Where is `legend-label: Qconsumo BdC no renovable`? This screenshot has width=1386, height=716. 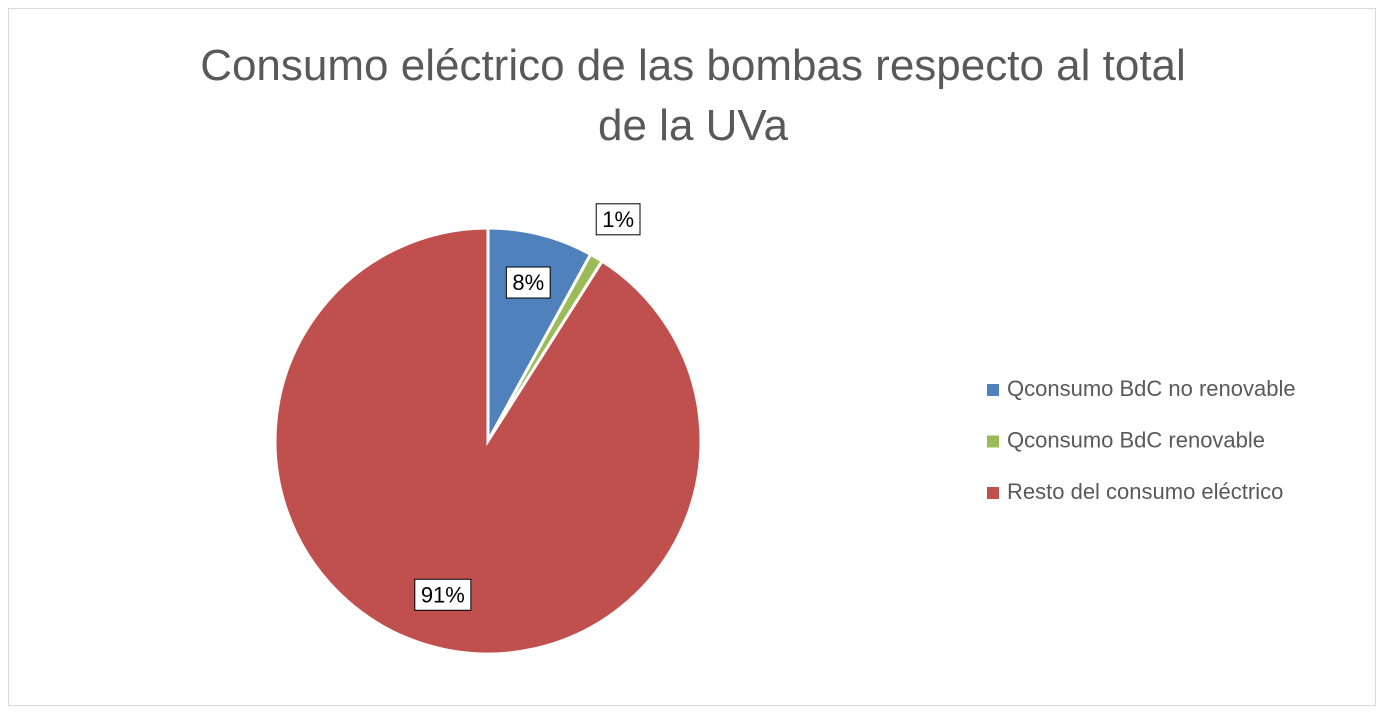
legend-label: Qconsumo BdC no renovable is located at coordinates (1151, 388).